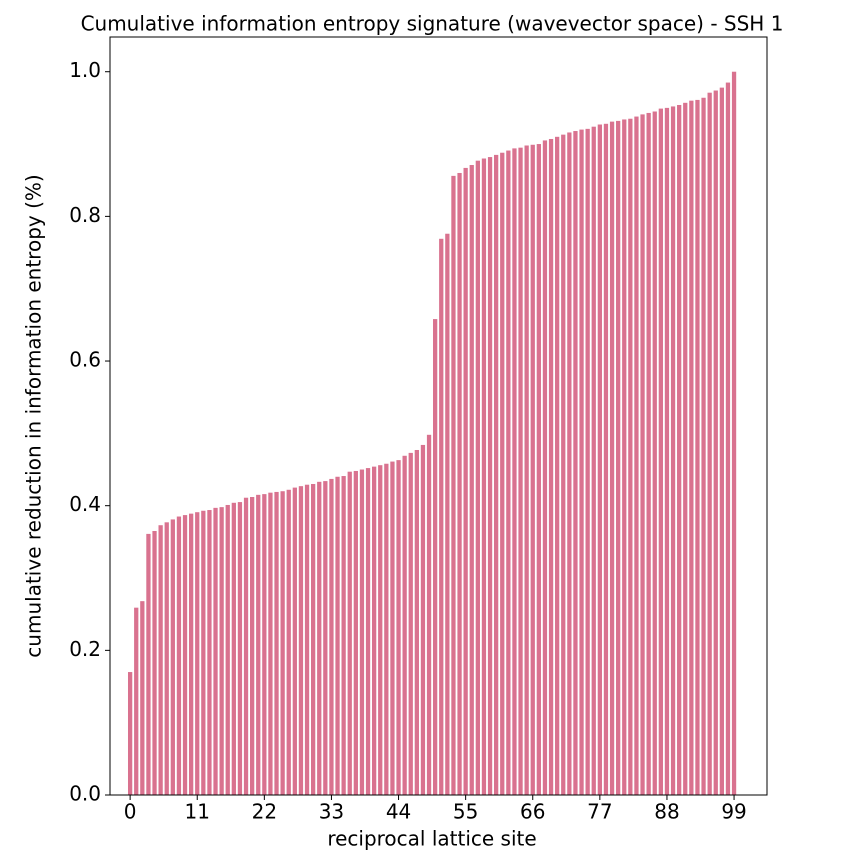  I want to click on x-tick-label: 44, so click(398, 812).